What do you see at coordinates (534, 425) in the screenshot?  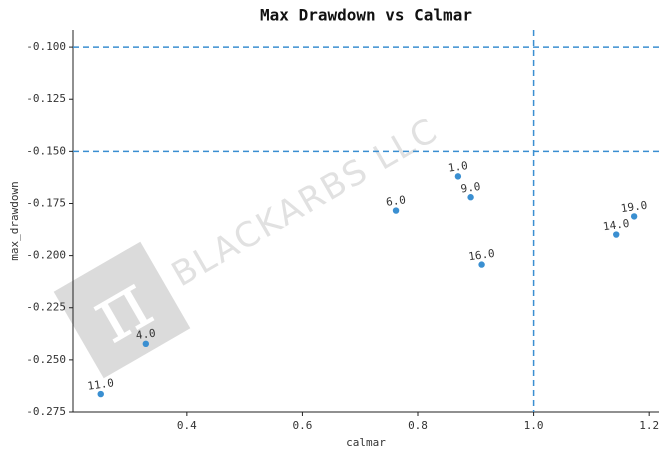 I see `x-tick-label: 1.0` at bounding box center [534, 425].